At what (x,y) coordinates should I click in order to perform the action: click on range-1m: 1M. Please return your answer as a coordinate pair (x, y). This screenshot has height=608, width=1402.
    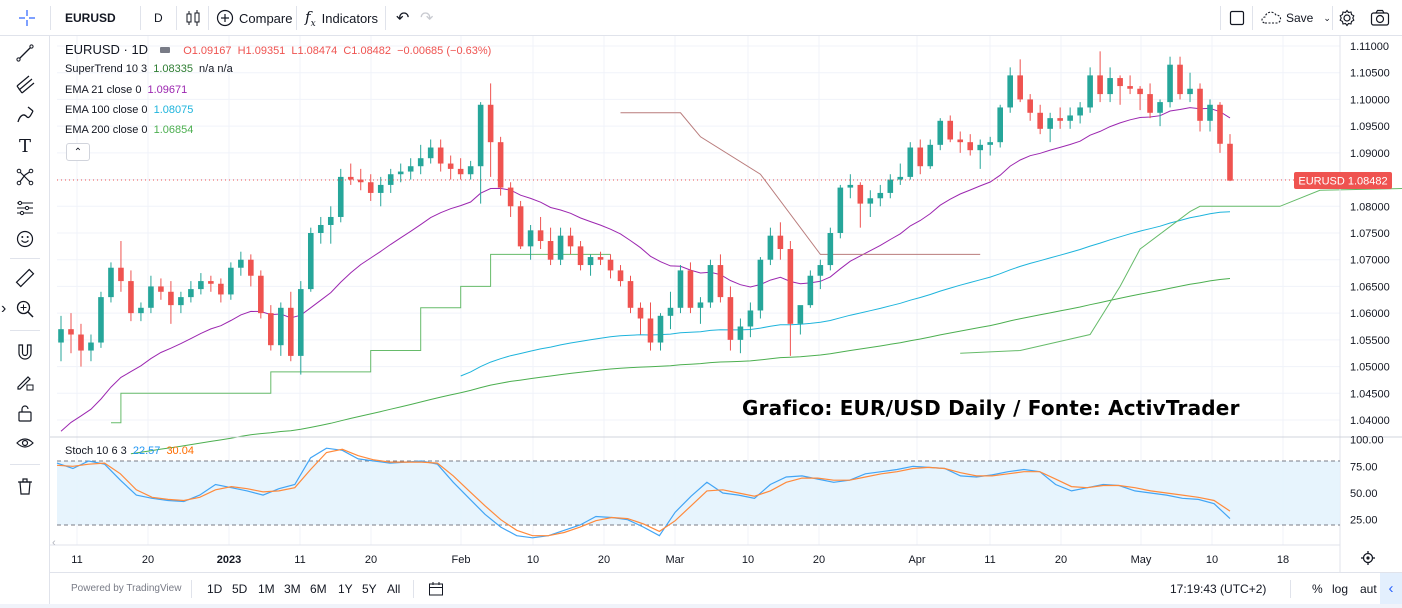
    Looking at the image, I should click on (266, 588).